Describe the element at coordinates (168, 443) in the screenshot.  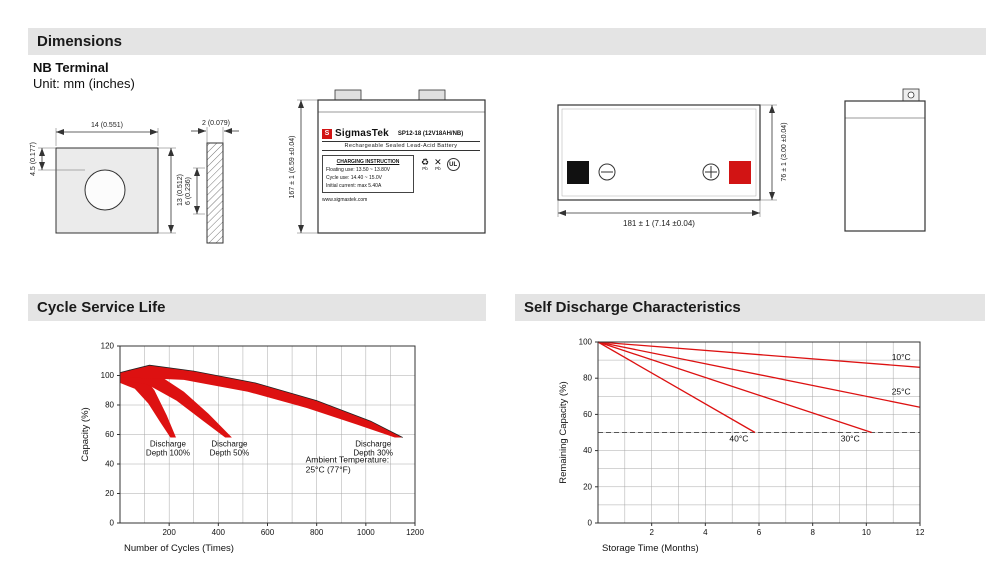
I see `band-label-discharge-depth-100: Discharge` at that location.